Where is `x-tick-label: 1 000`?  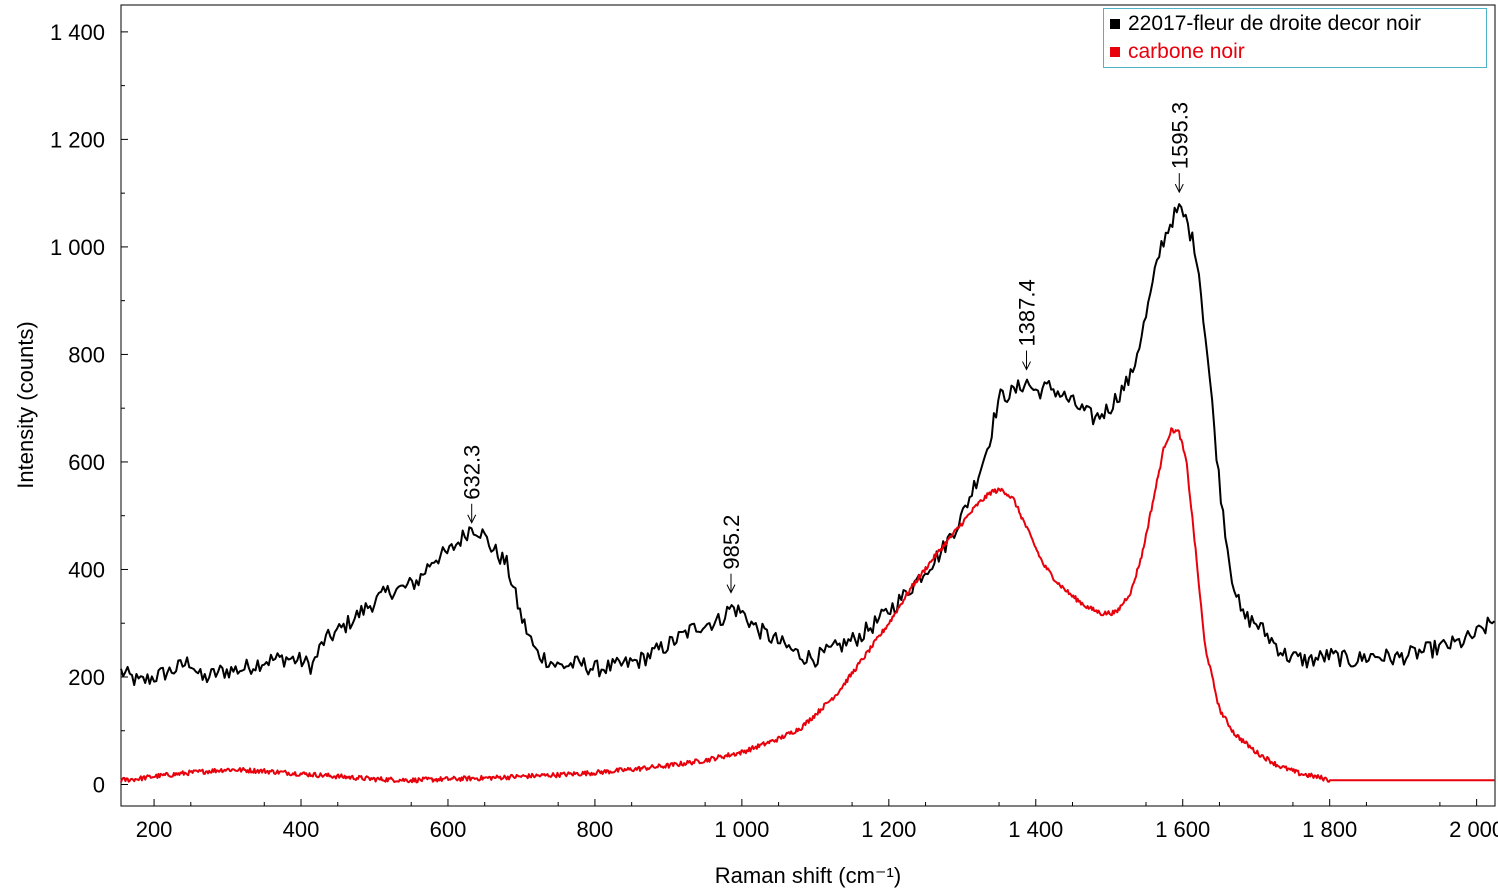 x-tick-label: 1 000 is located at coordinates (741, 829).